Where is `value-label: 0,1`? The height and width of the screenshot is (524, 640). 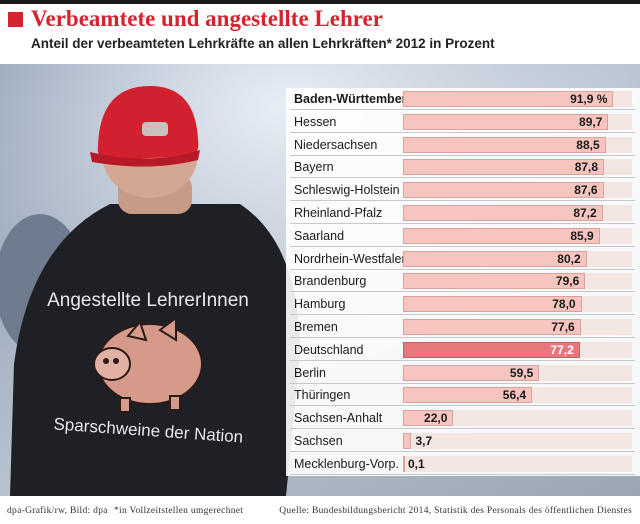
value-label: 0,1 is located at coordinates (416, 463).